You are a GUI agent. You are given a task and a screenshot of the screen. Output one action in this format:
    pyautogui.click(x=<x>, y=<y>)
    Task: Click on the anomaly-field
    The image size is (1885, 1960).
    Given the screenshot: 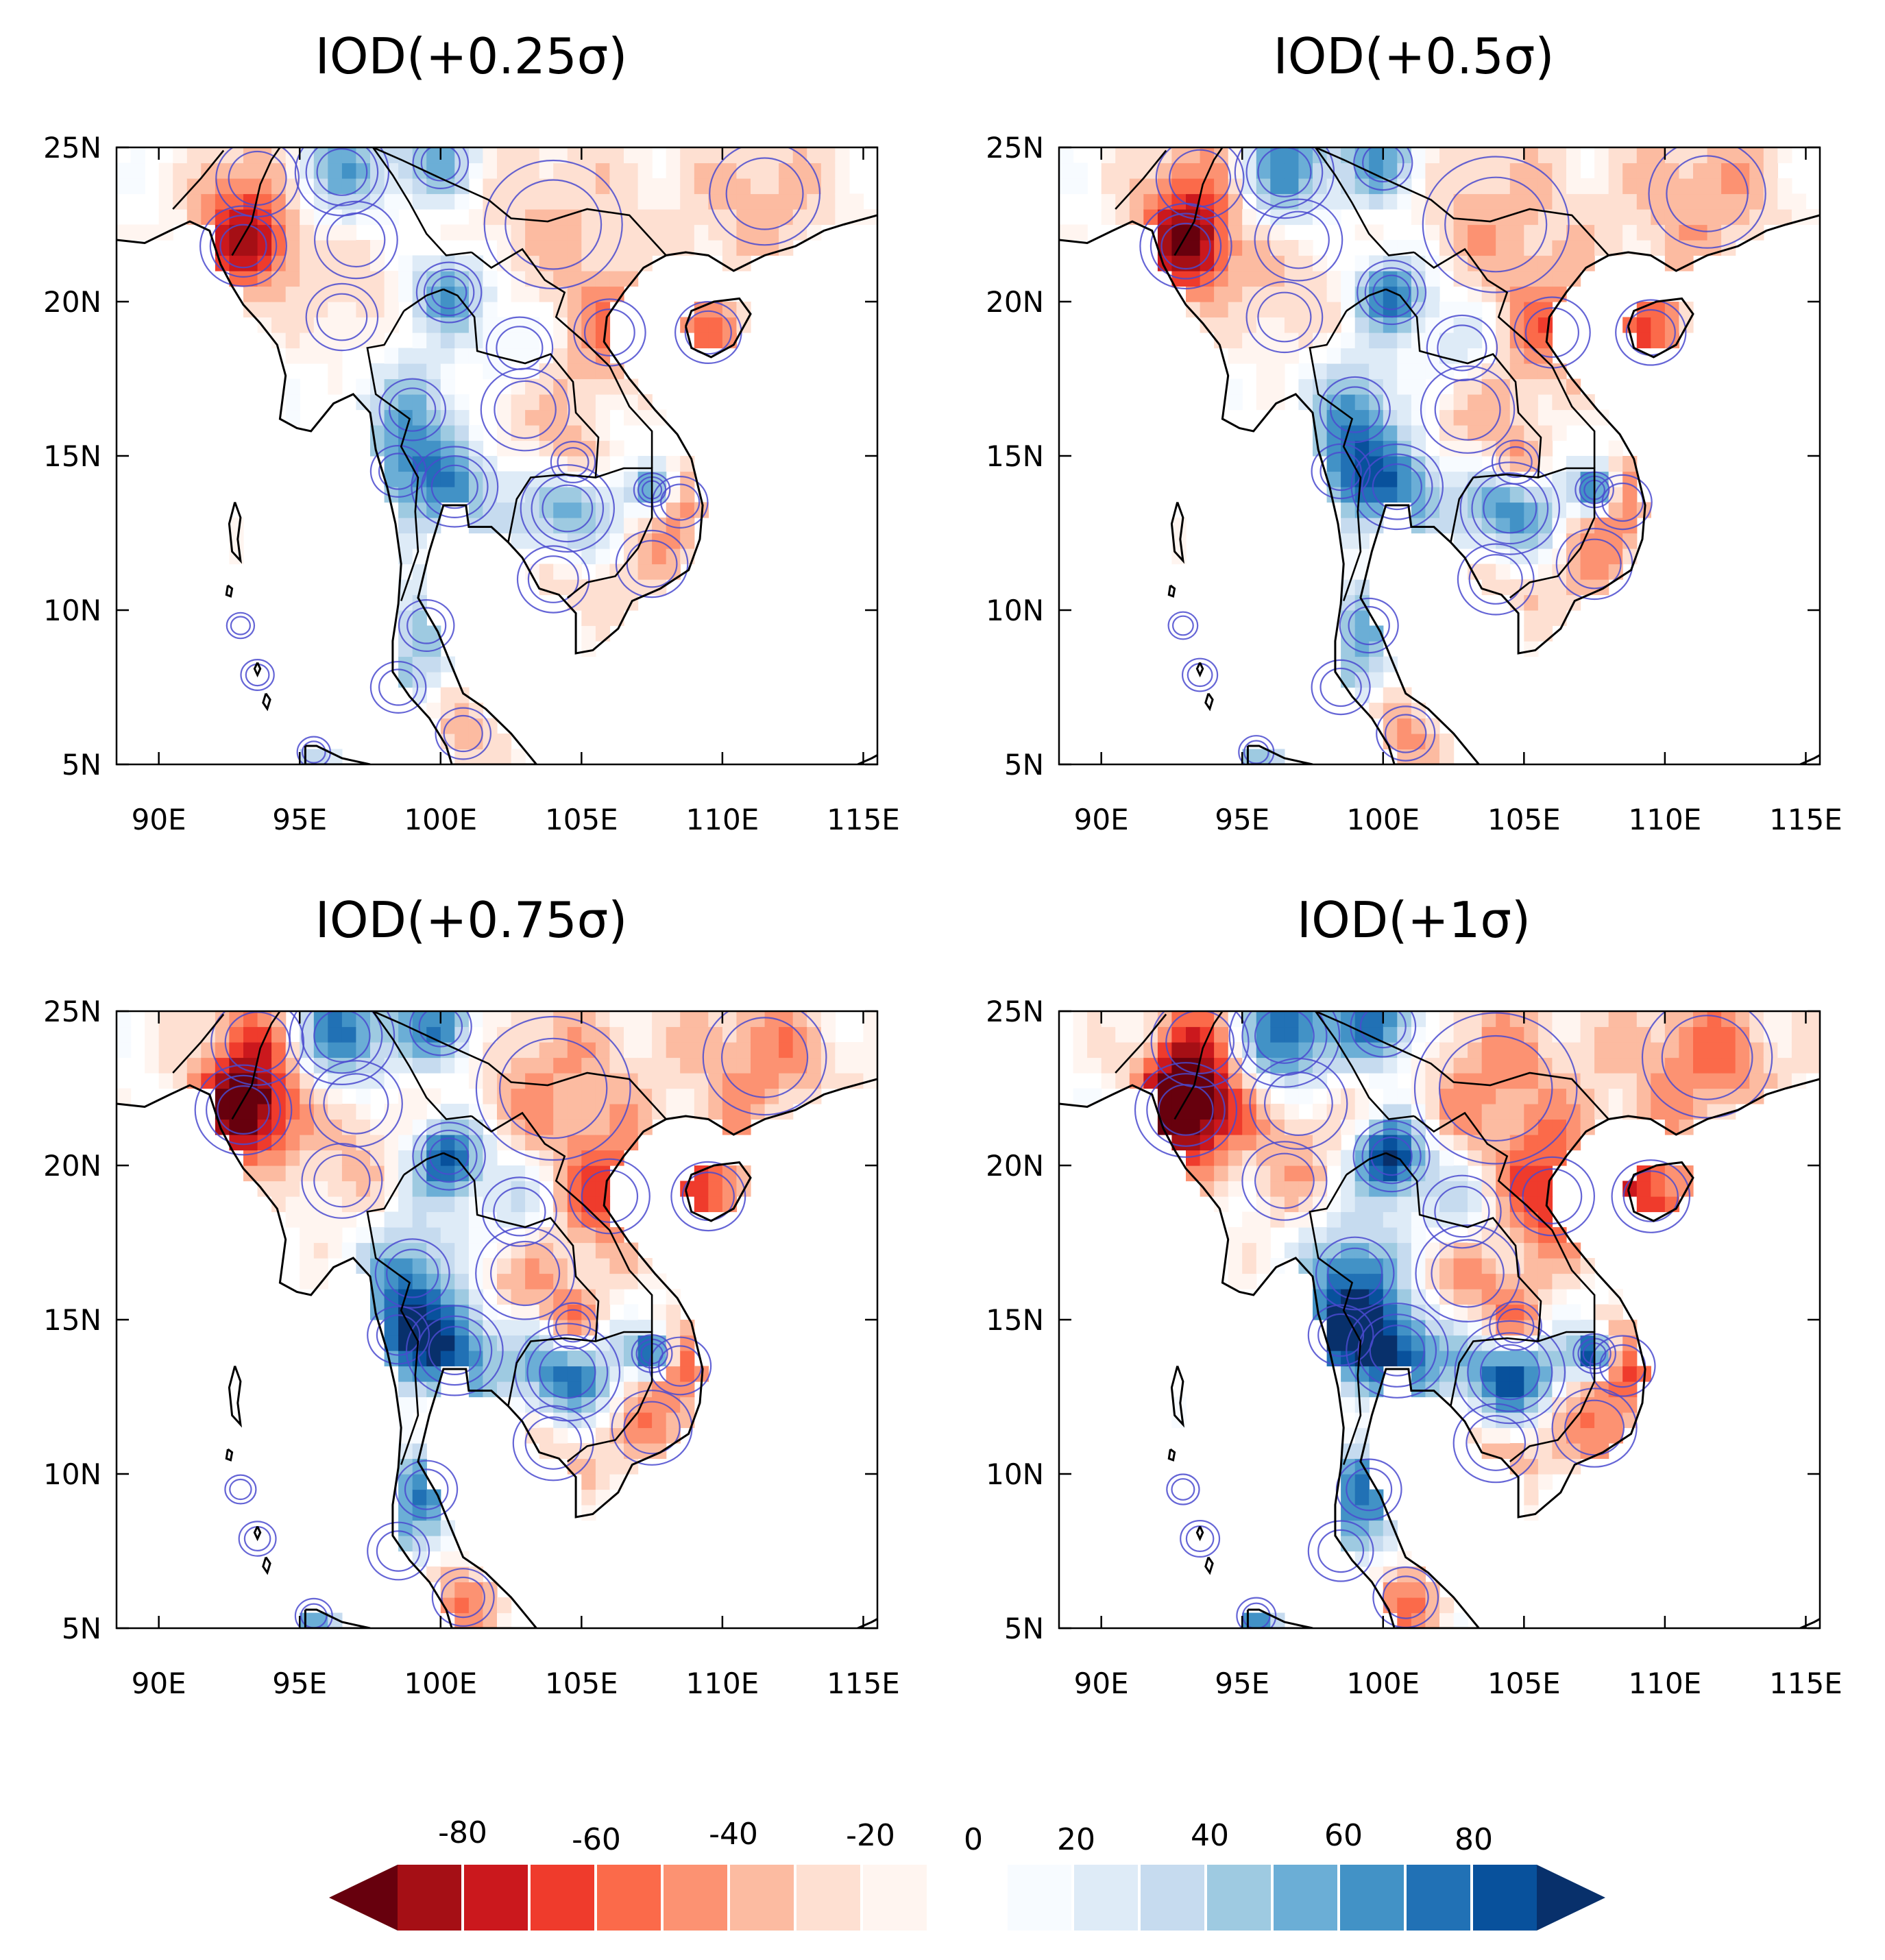 What is the action you would take?
    pyautogui.click(x=1439, y=455)
    